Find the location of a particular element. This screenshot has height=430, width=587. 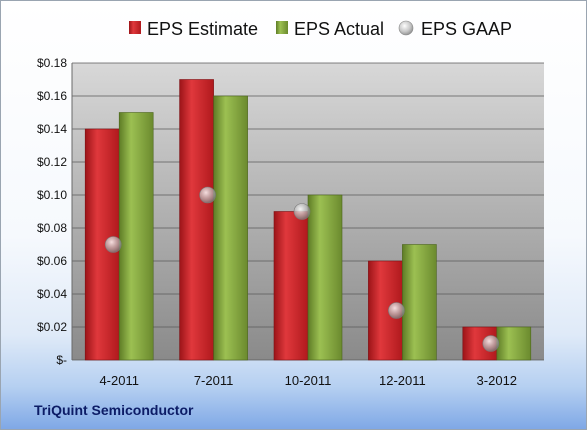

legend-label-actual: EPS Actual is located at coordinates (339, 29).